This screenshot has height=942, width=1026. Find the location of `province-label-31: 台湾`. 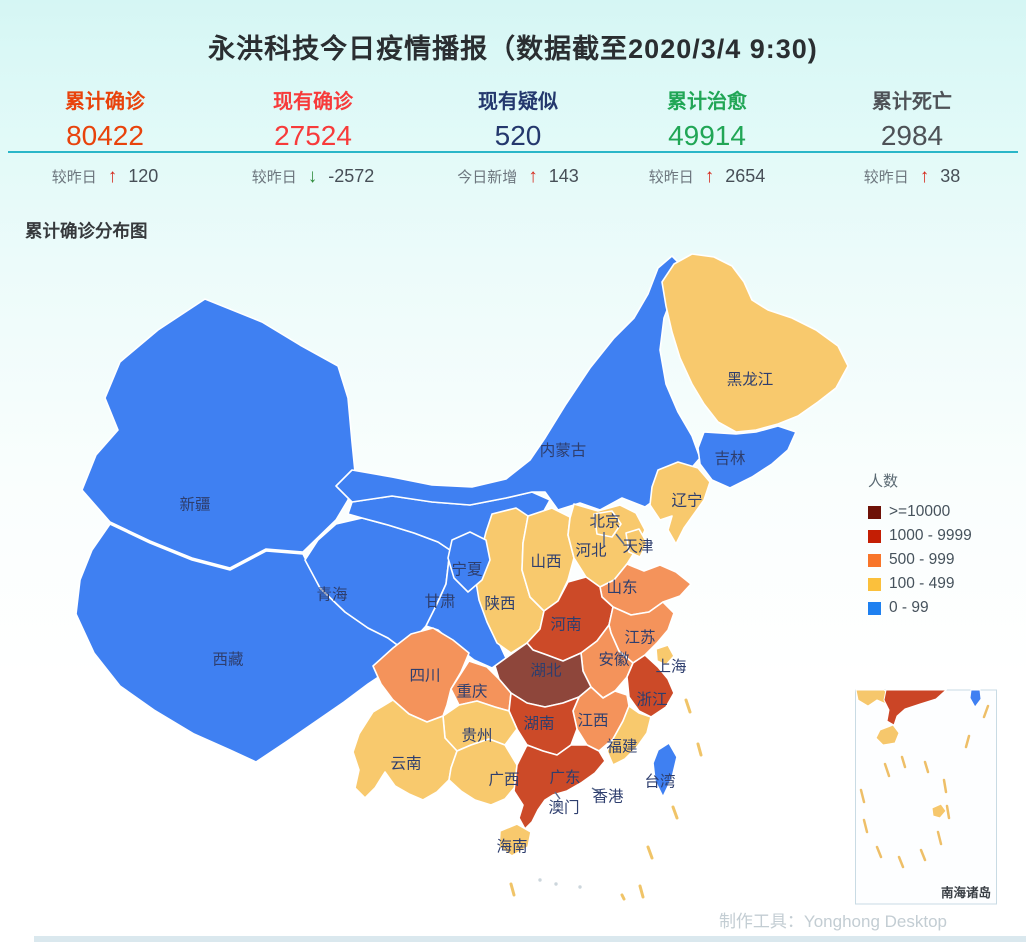

province-label-31: 台湾 is located at coordinates (659, 782).